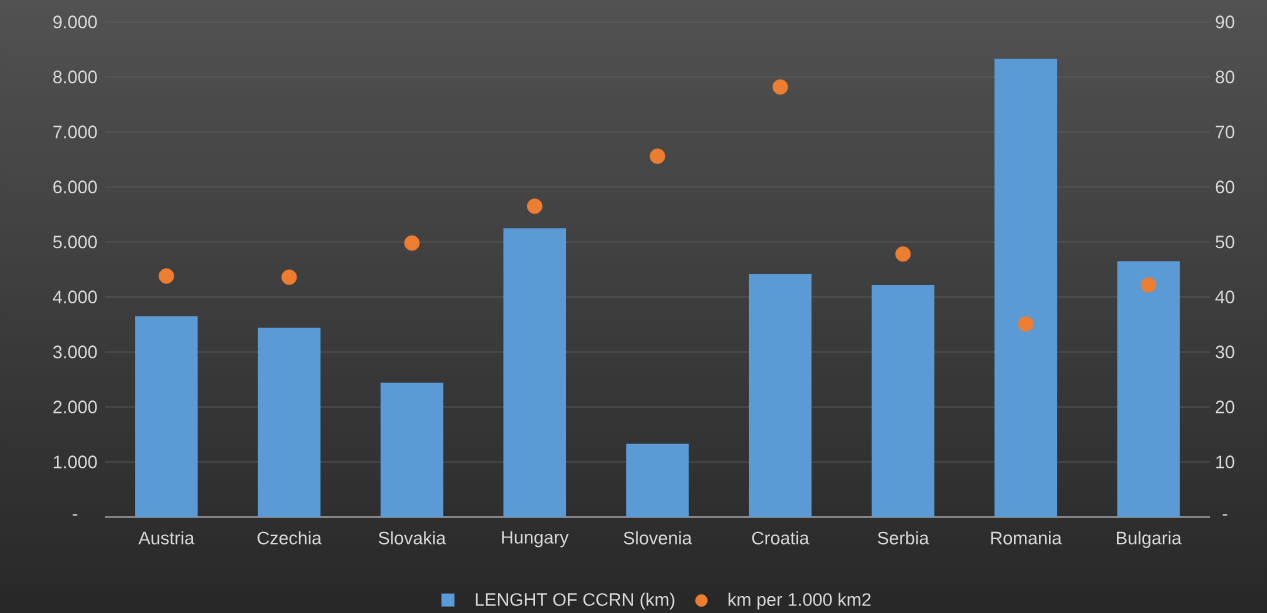 This screenshot has width=1267, height=613. What do you see at coordinates (166, 538) in the screenshot?
I see `x-tick-label: Austria` at bounding box center [166, 538].